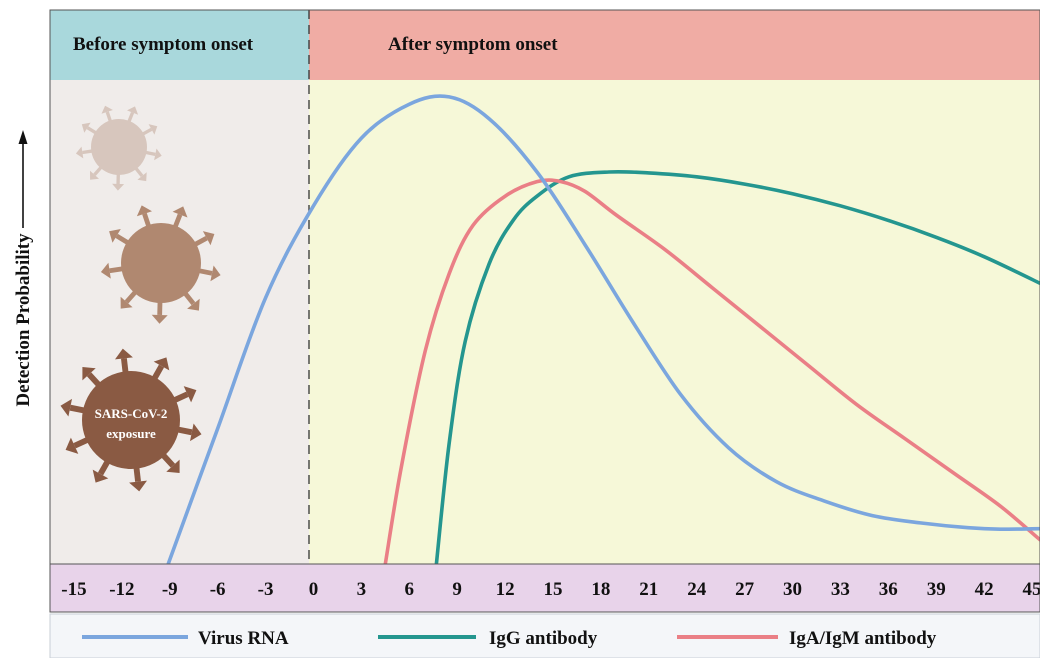  I want to click on legend-label: IgG antibody, so click(543, 638).